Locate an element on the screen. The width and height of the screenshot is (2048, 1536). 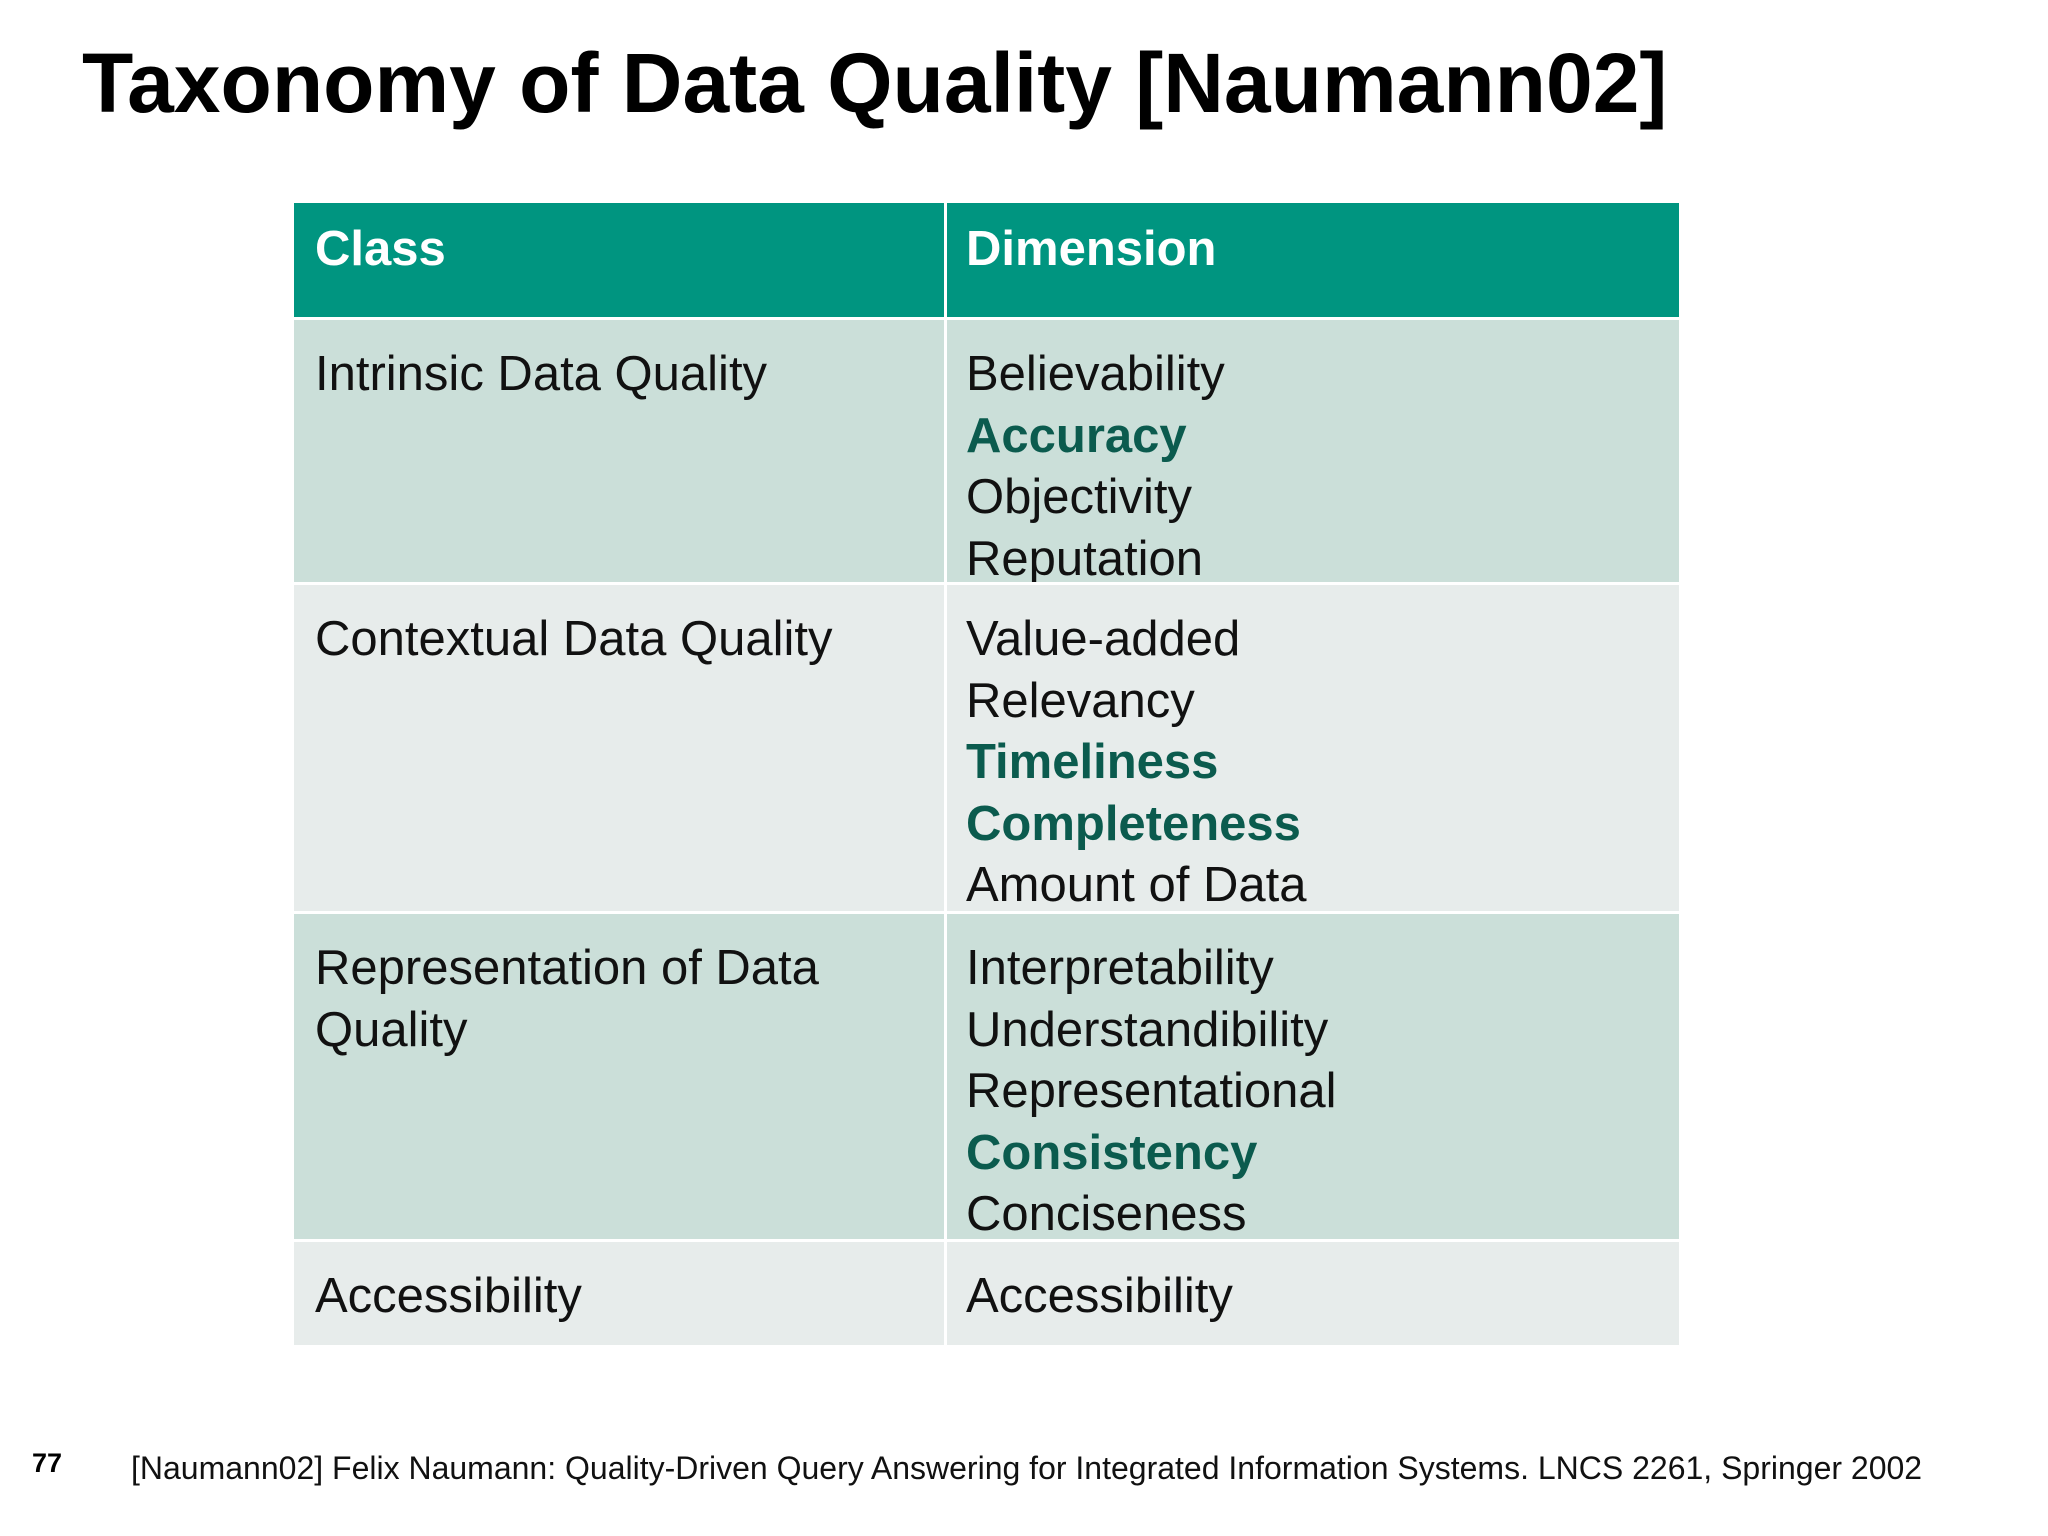
dimension-item-highlighted: Timeliness is located at coordinates (1092, 762).